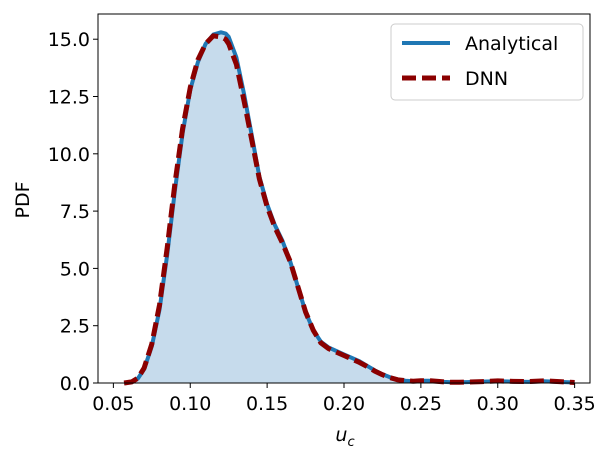 This screenshot has width=607, height=454. I want to click on x-tick-label: 0.25, so click(421, 404).